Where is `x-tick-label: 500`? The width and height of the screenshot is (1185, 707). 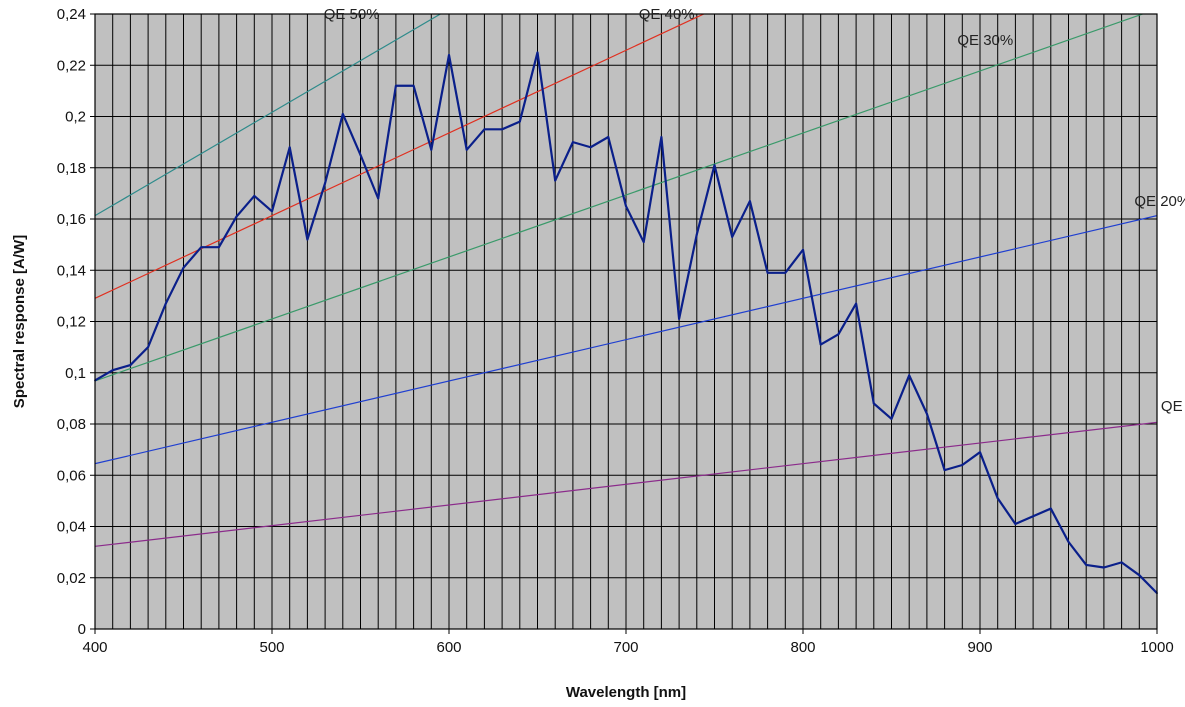
x-tick-label: 500 is located at coordinates (271, 647).